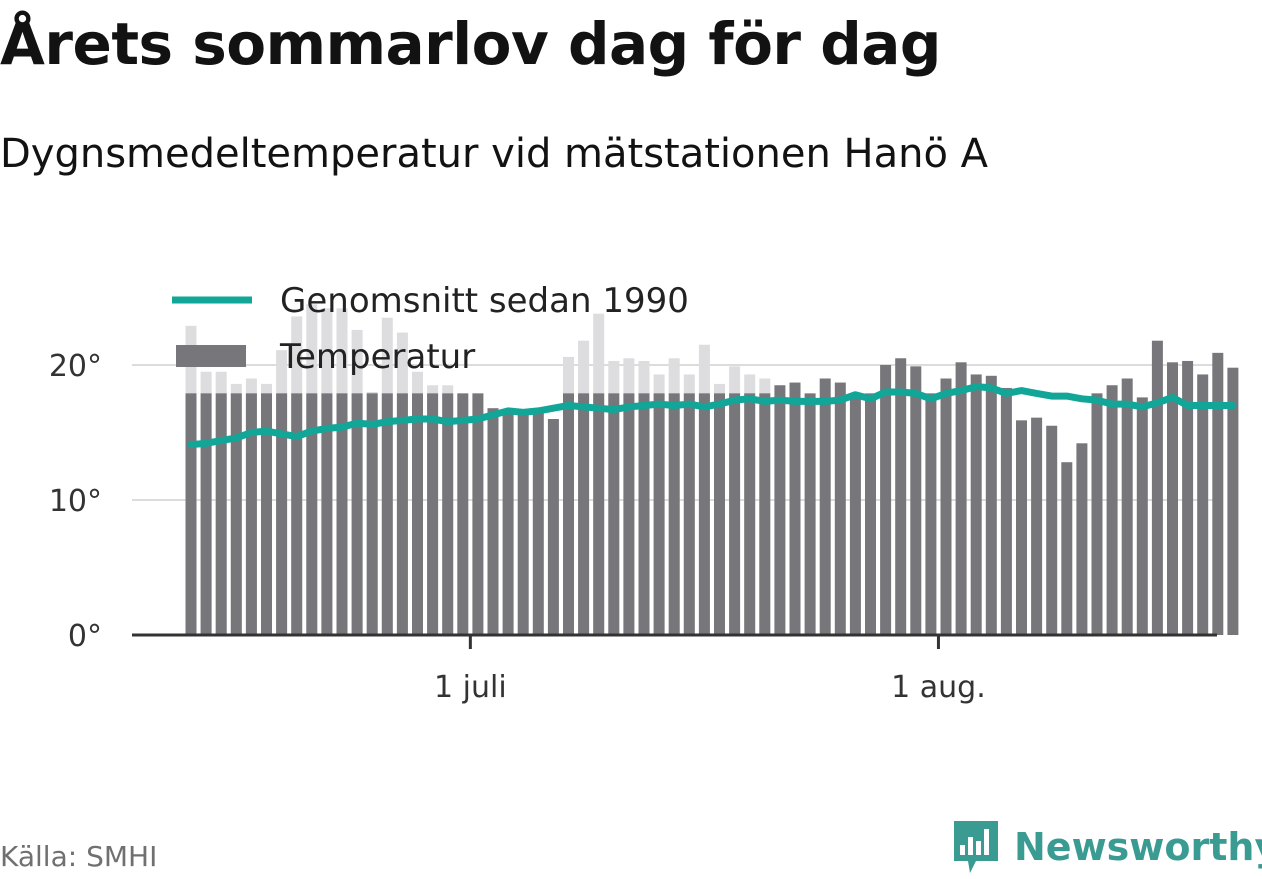  What do you see at coordinates (85, 636) in the screenshot?
I see `y-tick-label: 0°` at bounding box center [85, 636].